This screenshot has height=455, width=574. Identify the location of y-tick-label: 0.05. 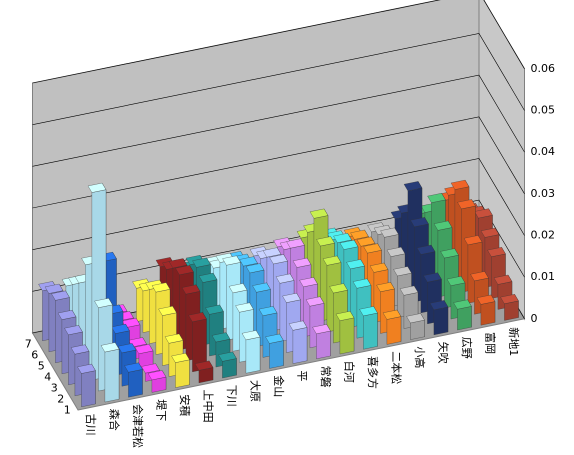
(543, 109).